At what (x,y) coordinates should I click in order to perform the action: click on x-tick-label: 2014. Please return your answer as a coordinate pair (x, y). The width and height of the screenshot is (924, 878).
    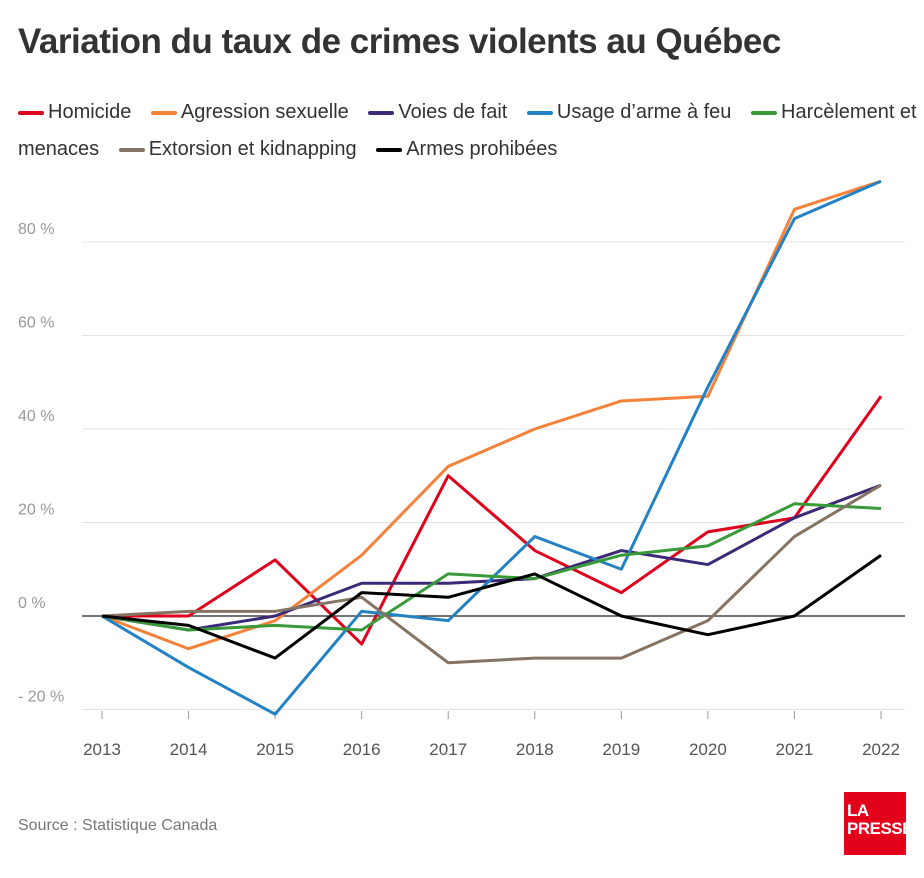
    Looking at the image, I should click on (189, 749).